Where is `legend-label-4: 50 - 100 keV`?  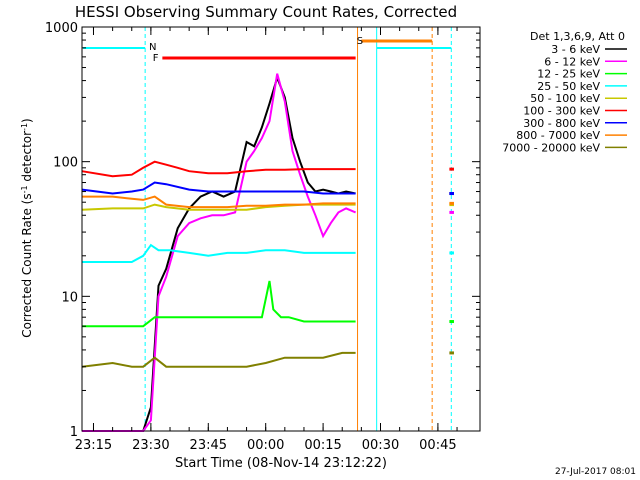
legend-label-4: 50 - 100 keV is located at coordinates (565, 98).